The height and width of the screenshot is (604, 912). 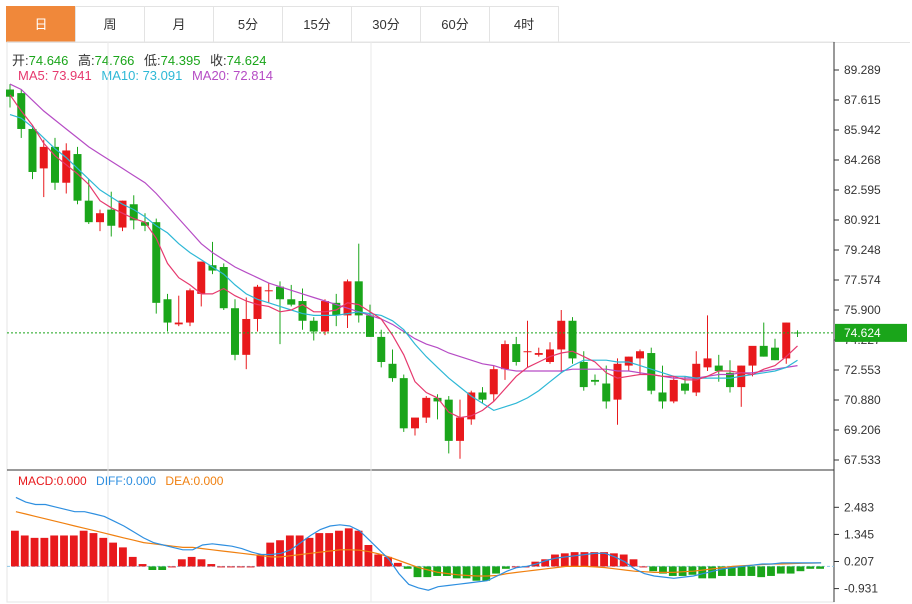 What do you see at coordinates (524, 24) in the screenshot?
I see `tab-7: 4时` at bounding box center [524, 24].